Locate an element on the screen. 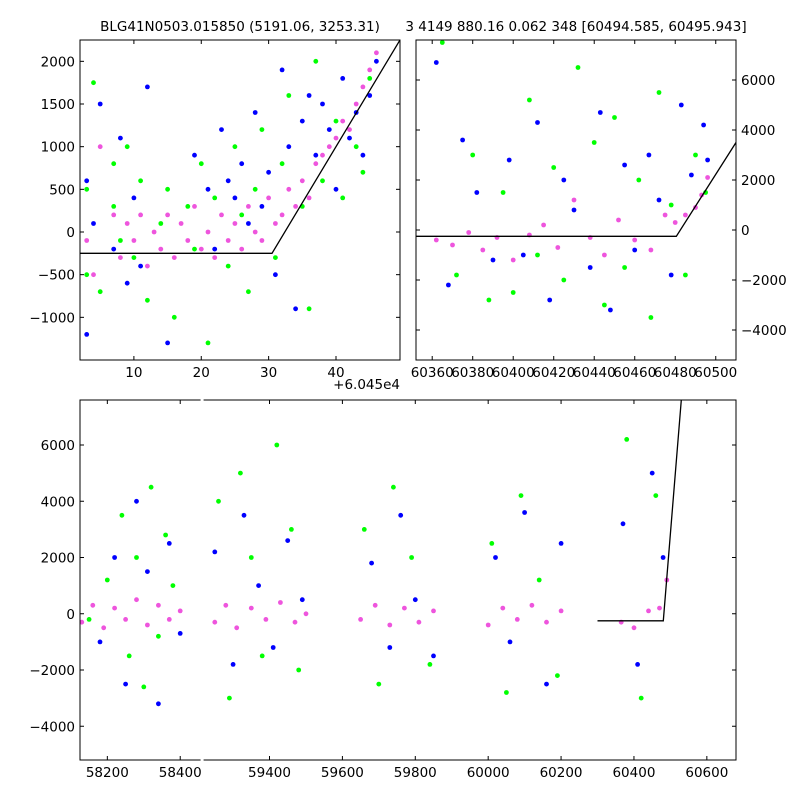 The width and height of the screenshot is (800, 800). x-offset-label: +6.045e4 is located at coordinates (366, 385).